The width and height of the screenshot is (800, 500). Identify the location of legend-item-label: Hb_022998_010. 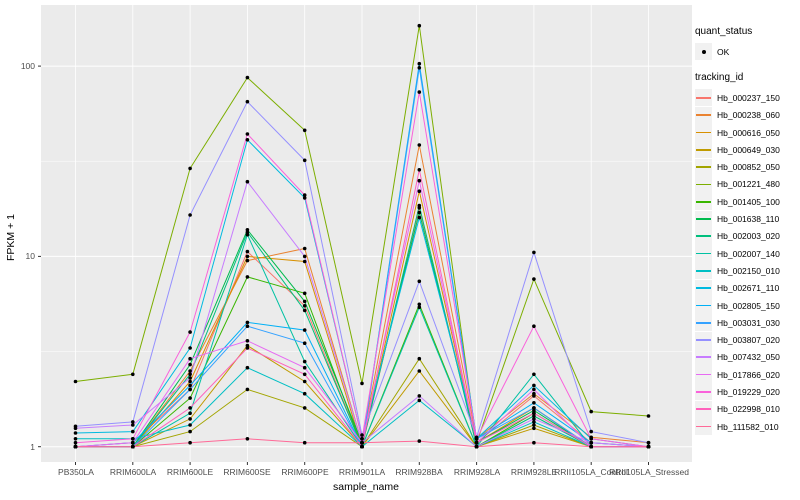
(748, 409).